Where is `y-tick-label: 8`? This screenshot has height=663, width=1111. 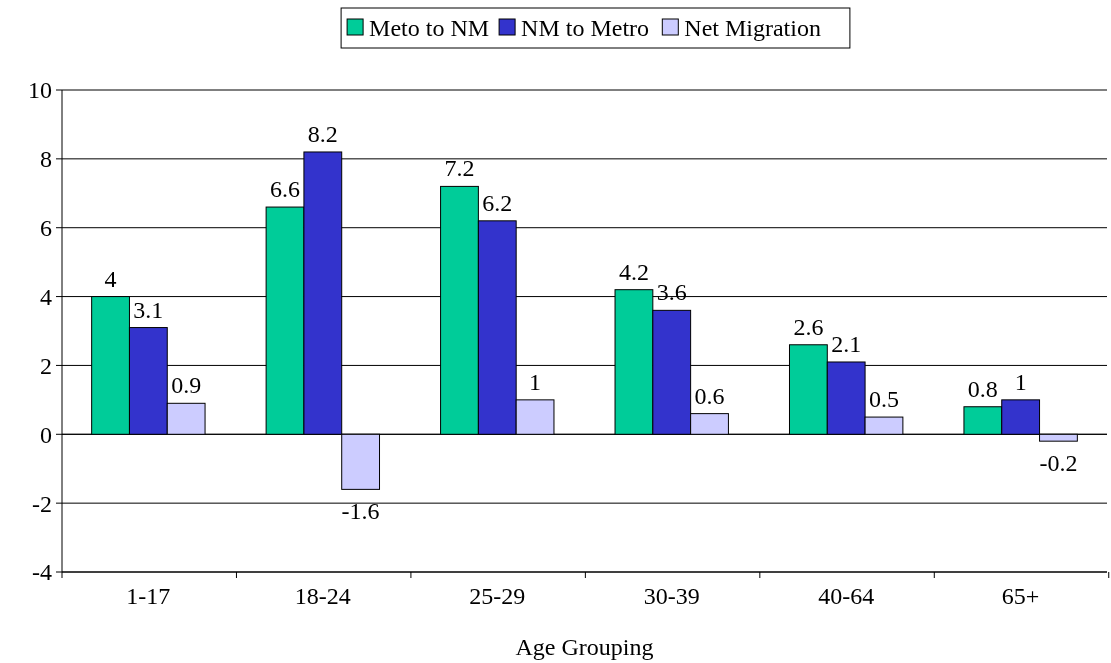 y-tick-label: 8 is located at coordinates (46, 159).